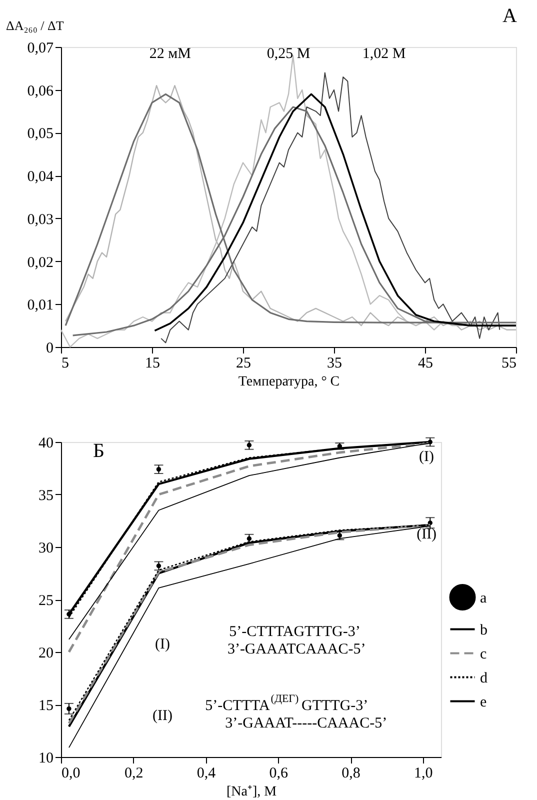  What do you see at coordinates (98, 451) in the screenshot?
I see `chart-title: Б` at bounding box center [98, 451].